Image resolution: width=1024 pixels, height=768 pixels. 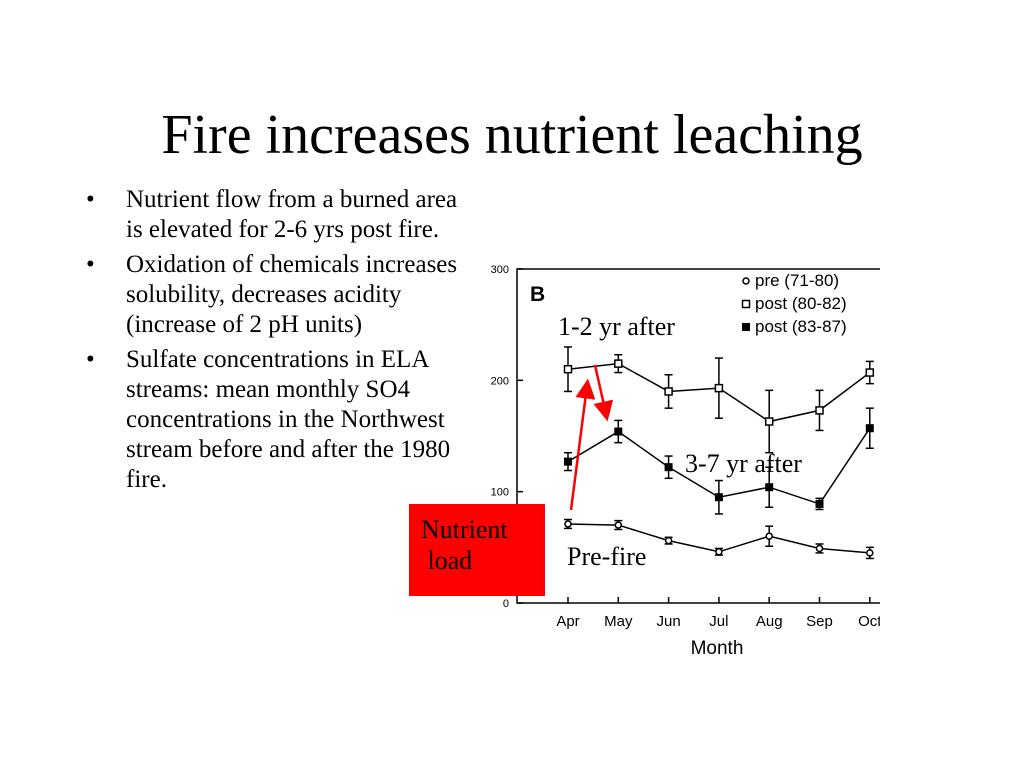 I want to click on annotation-label: 3-7 yr after, so click(x=743, y=463).